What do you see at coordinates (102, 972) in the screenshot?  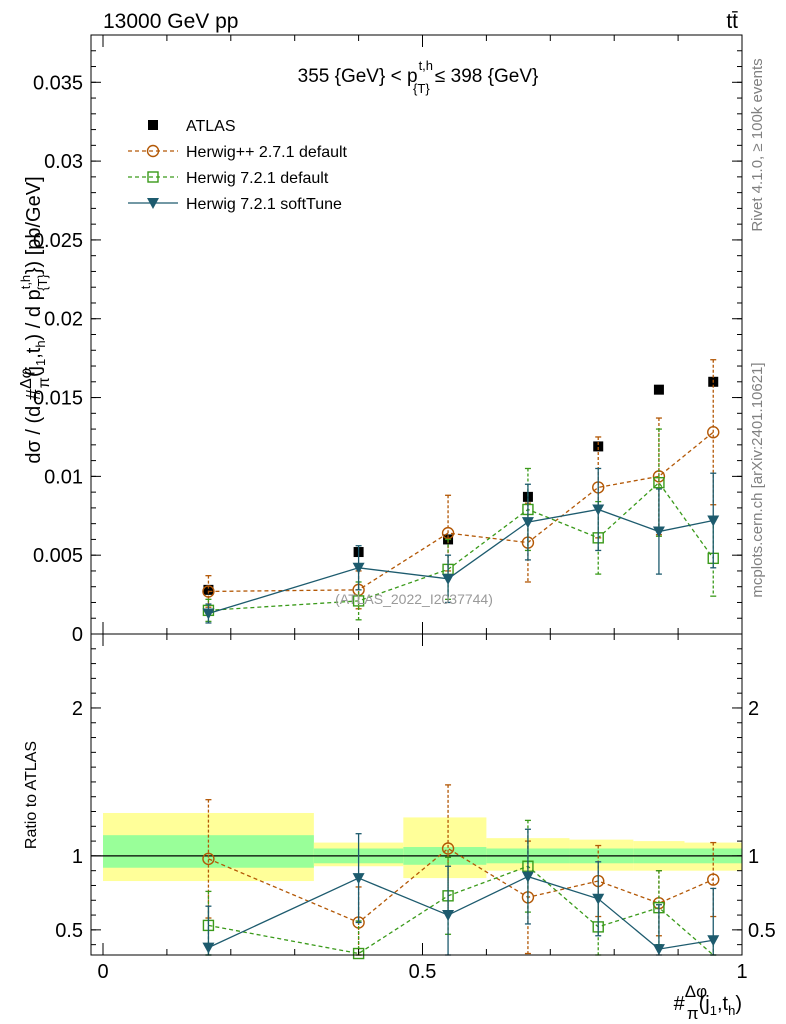 I see `x-tick-label: 0` at bounding box center [102, 972].